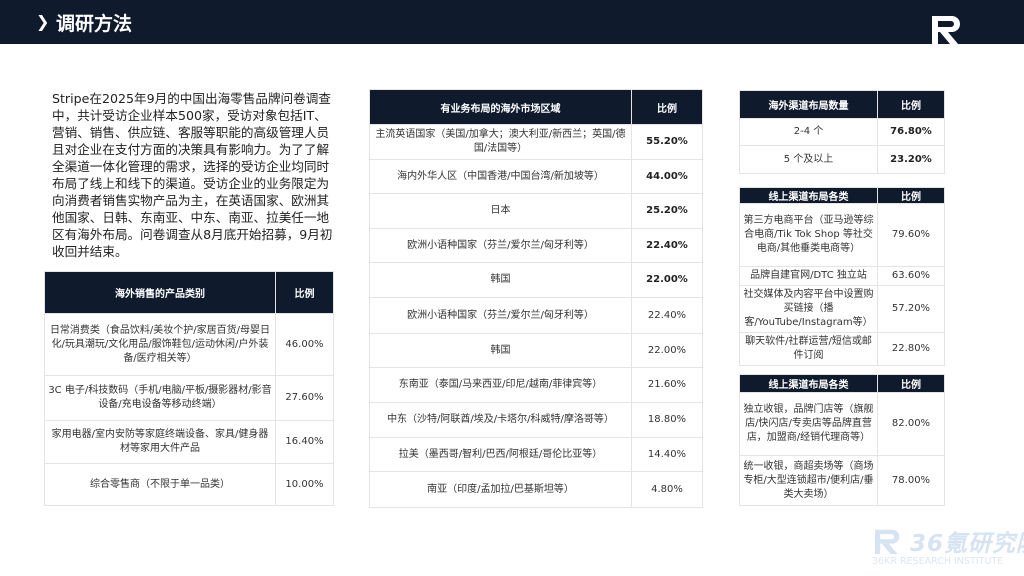  I want to click on chevron-right-icon: ❯, so click(43, 21).